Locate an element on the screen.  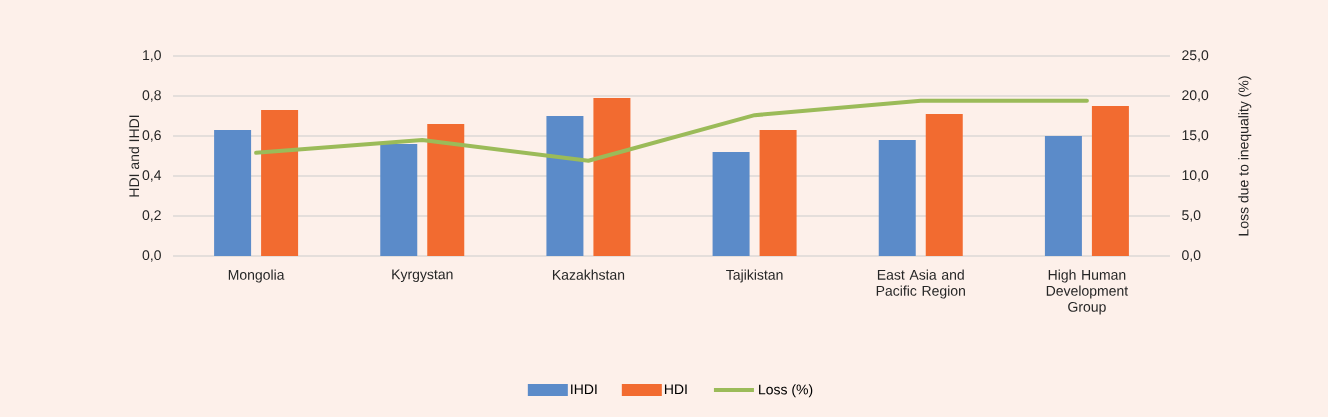
x-tick-label: Tajikistan is located at coordinates (754, 276).